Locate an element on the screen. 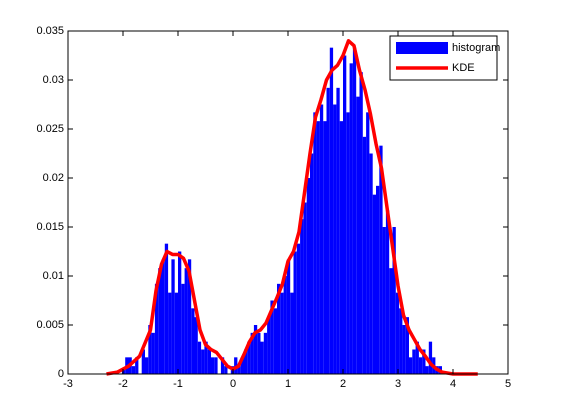  x-tick-label: 1 is located at coordinates (288, 384).